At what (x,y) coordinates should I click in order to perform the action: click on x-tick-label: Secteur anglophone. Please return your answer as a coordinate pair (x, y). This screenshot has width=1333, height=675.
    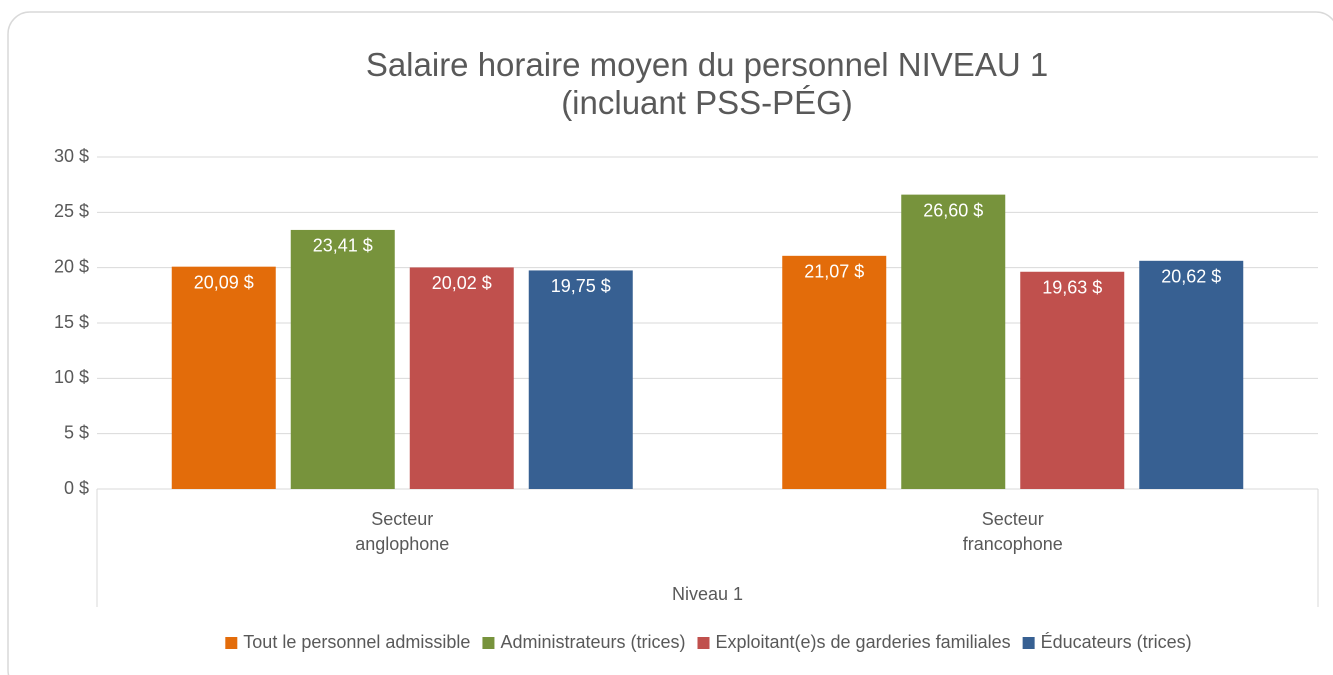
    Looking at the image, I should click on (402, 531).